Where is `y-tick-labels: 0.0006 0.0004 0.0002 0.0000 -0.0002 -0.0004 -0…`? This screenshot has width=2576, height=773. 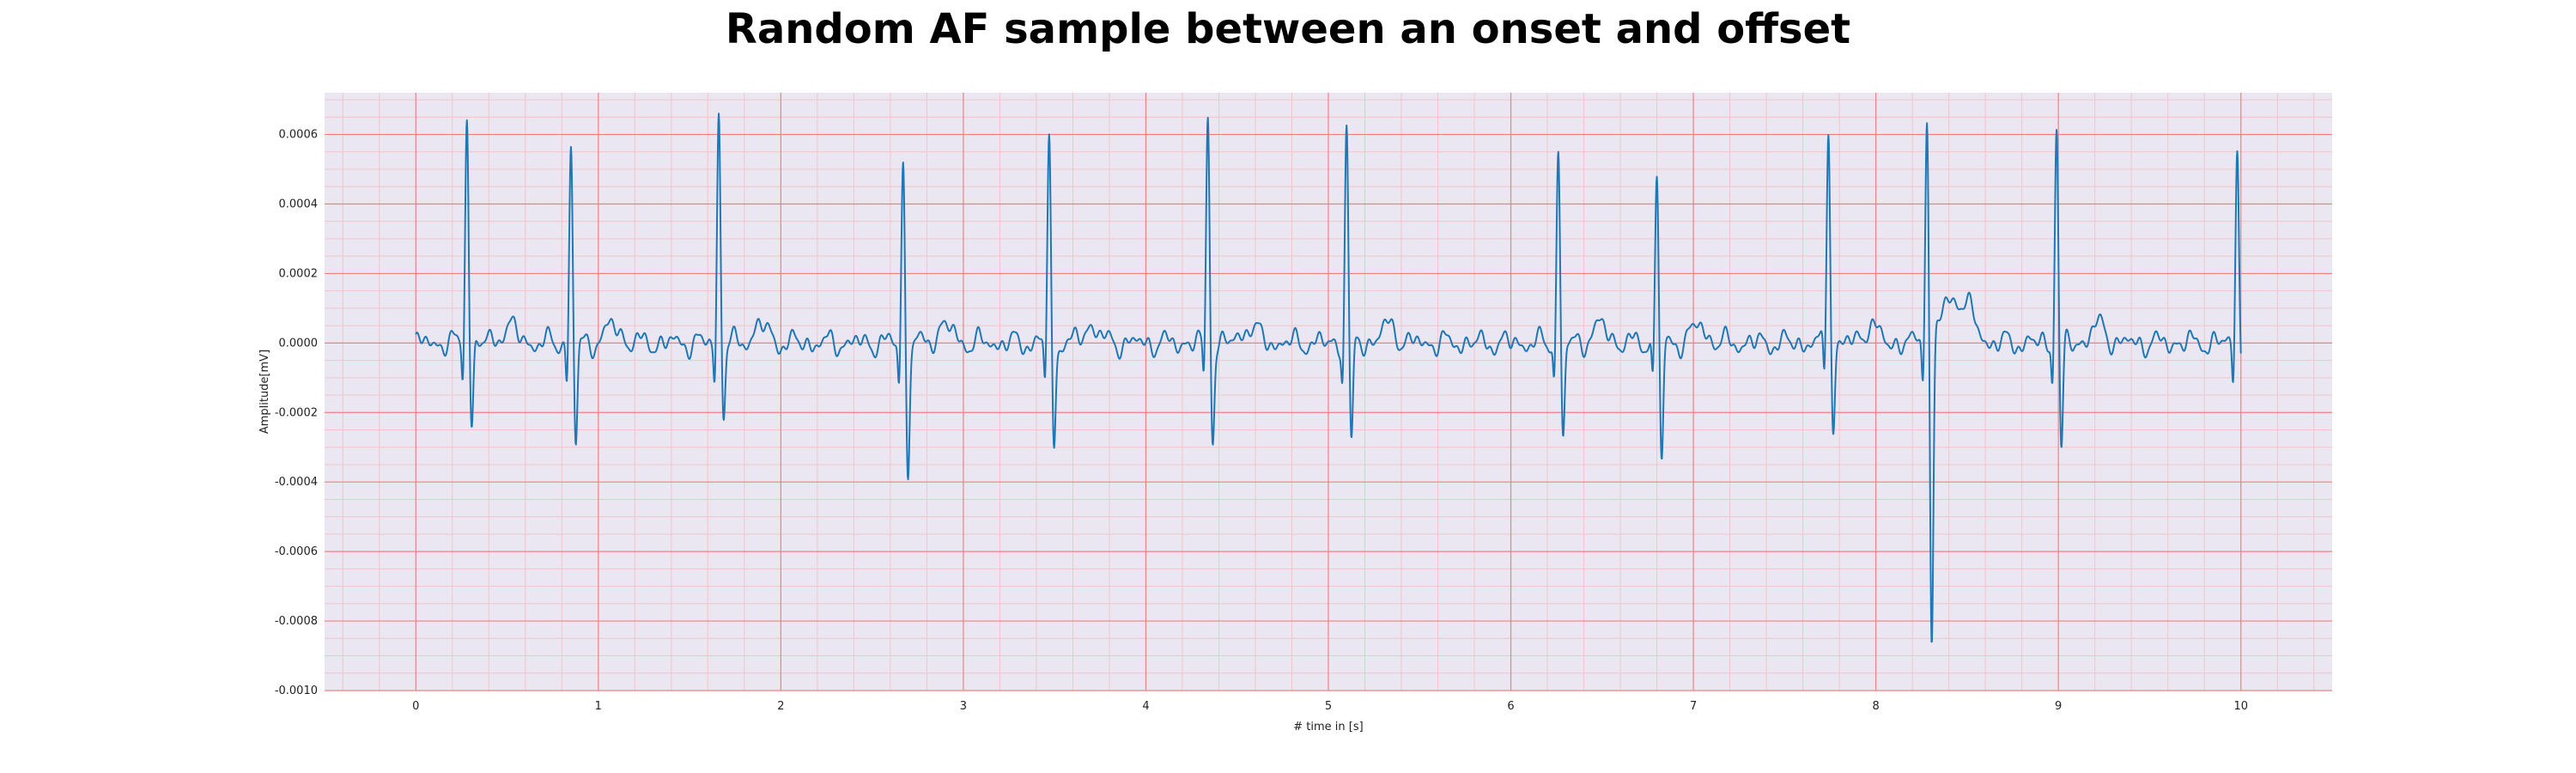 y-tick-labels: 0.0006 0.0004 0.0002 0.0000 -0.0002 -0.0004 -0… is located at coordinates (296, 413).